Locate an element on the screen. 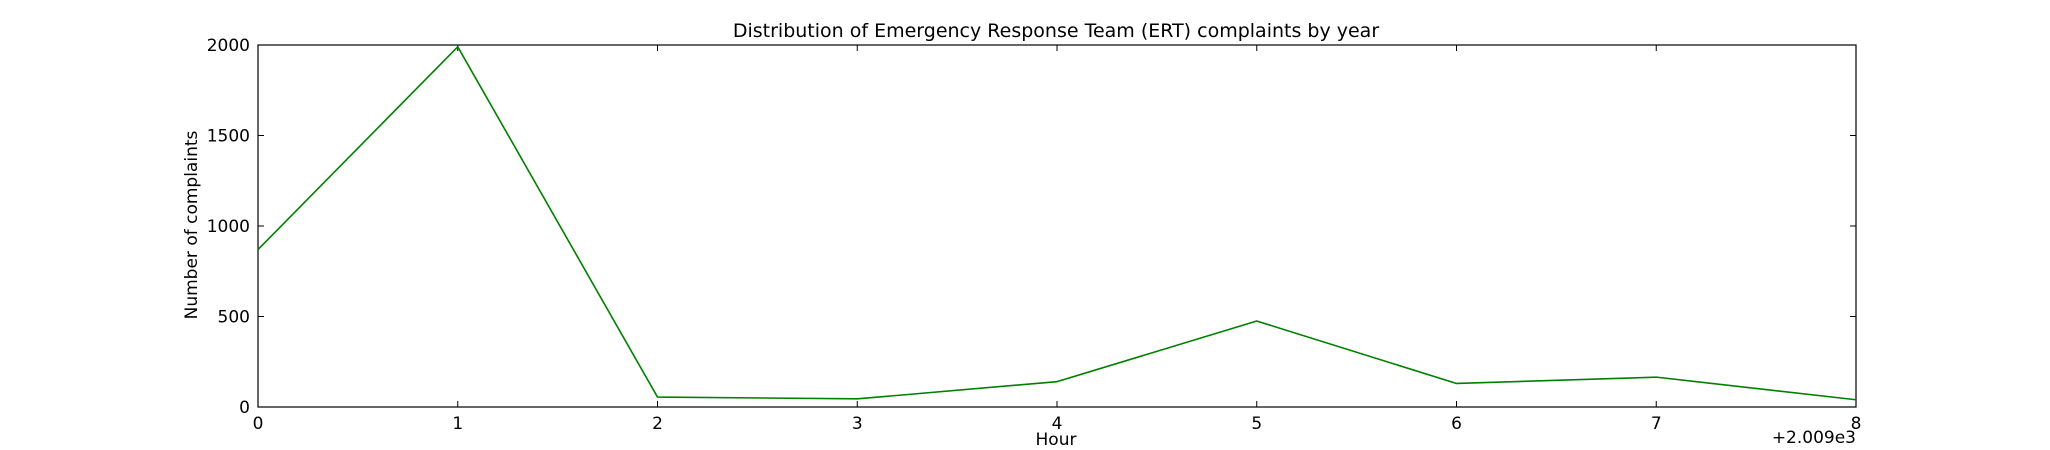  y-tick-label: 2000 is located at coordinates (228, 46).